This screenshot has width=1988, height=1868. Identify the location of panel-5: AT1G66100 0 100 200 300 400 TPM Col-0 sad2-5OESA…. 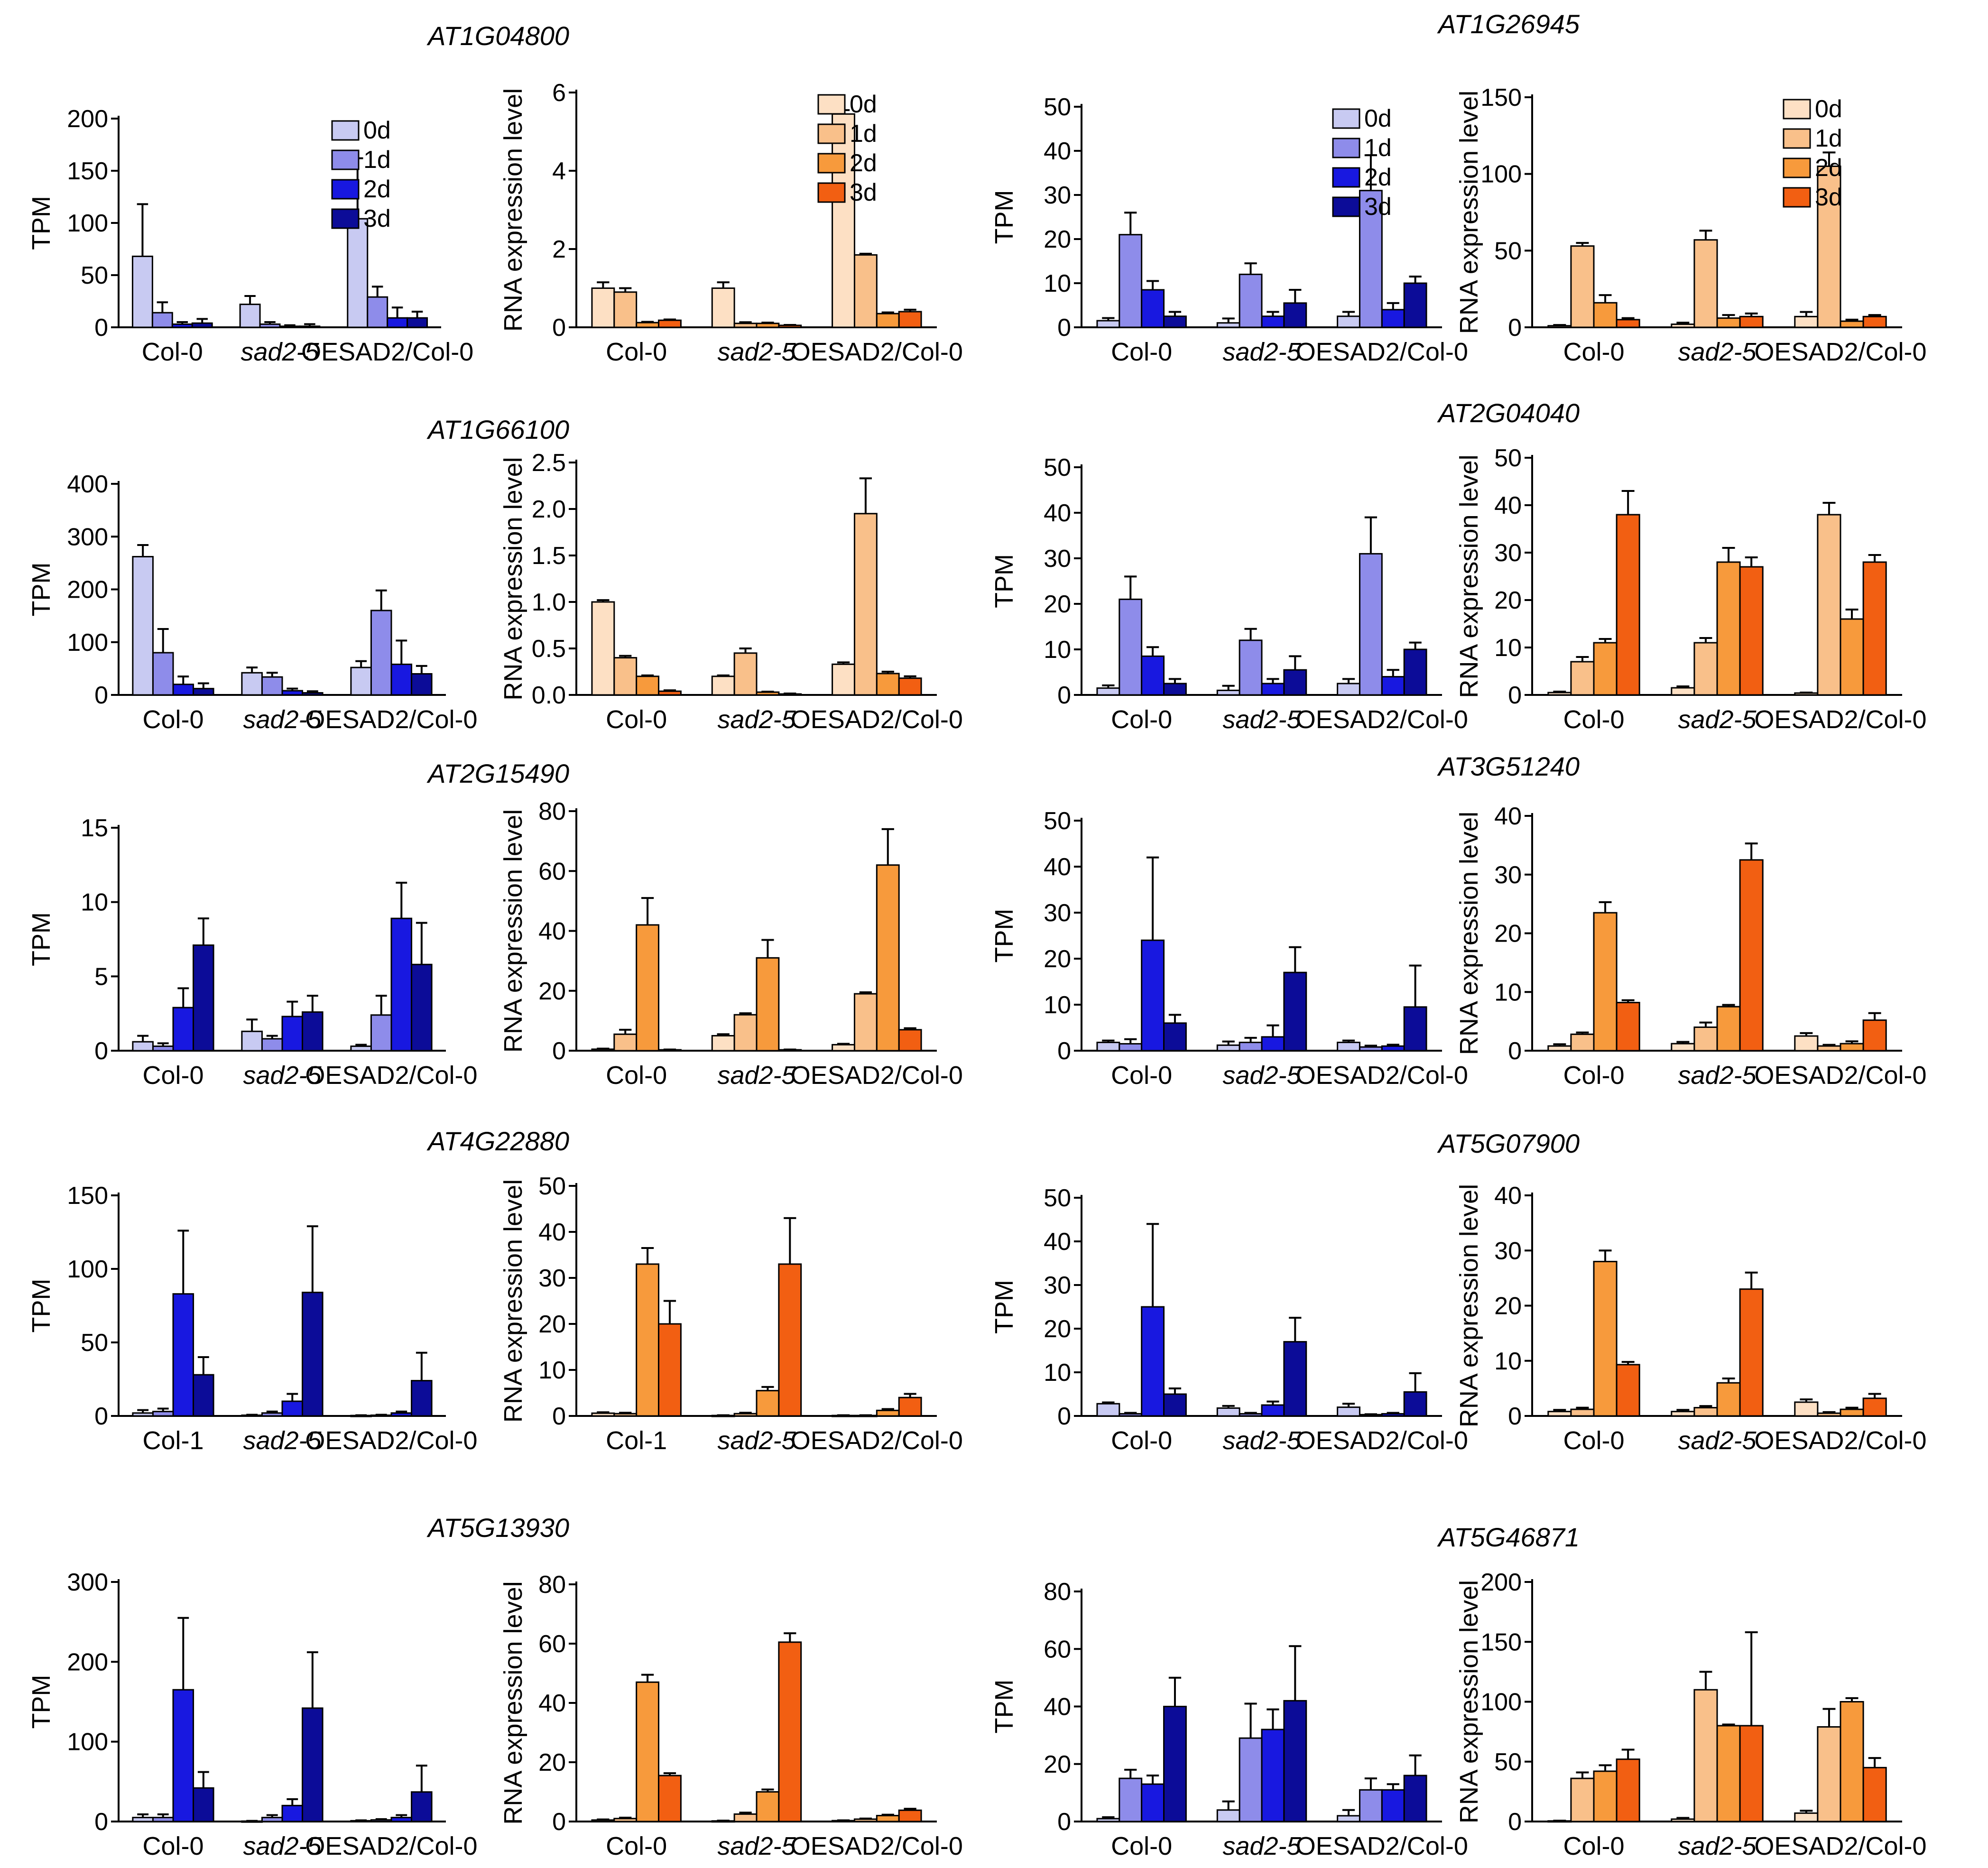
(298, 574).